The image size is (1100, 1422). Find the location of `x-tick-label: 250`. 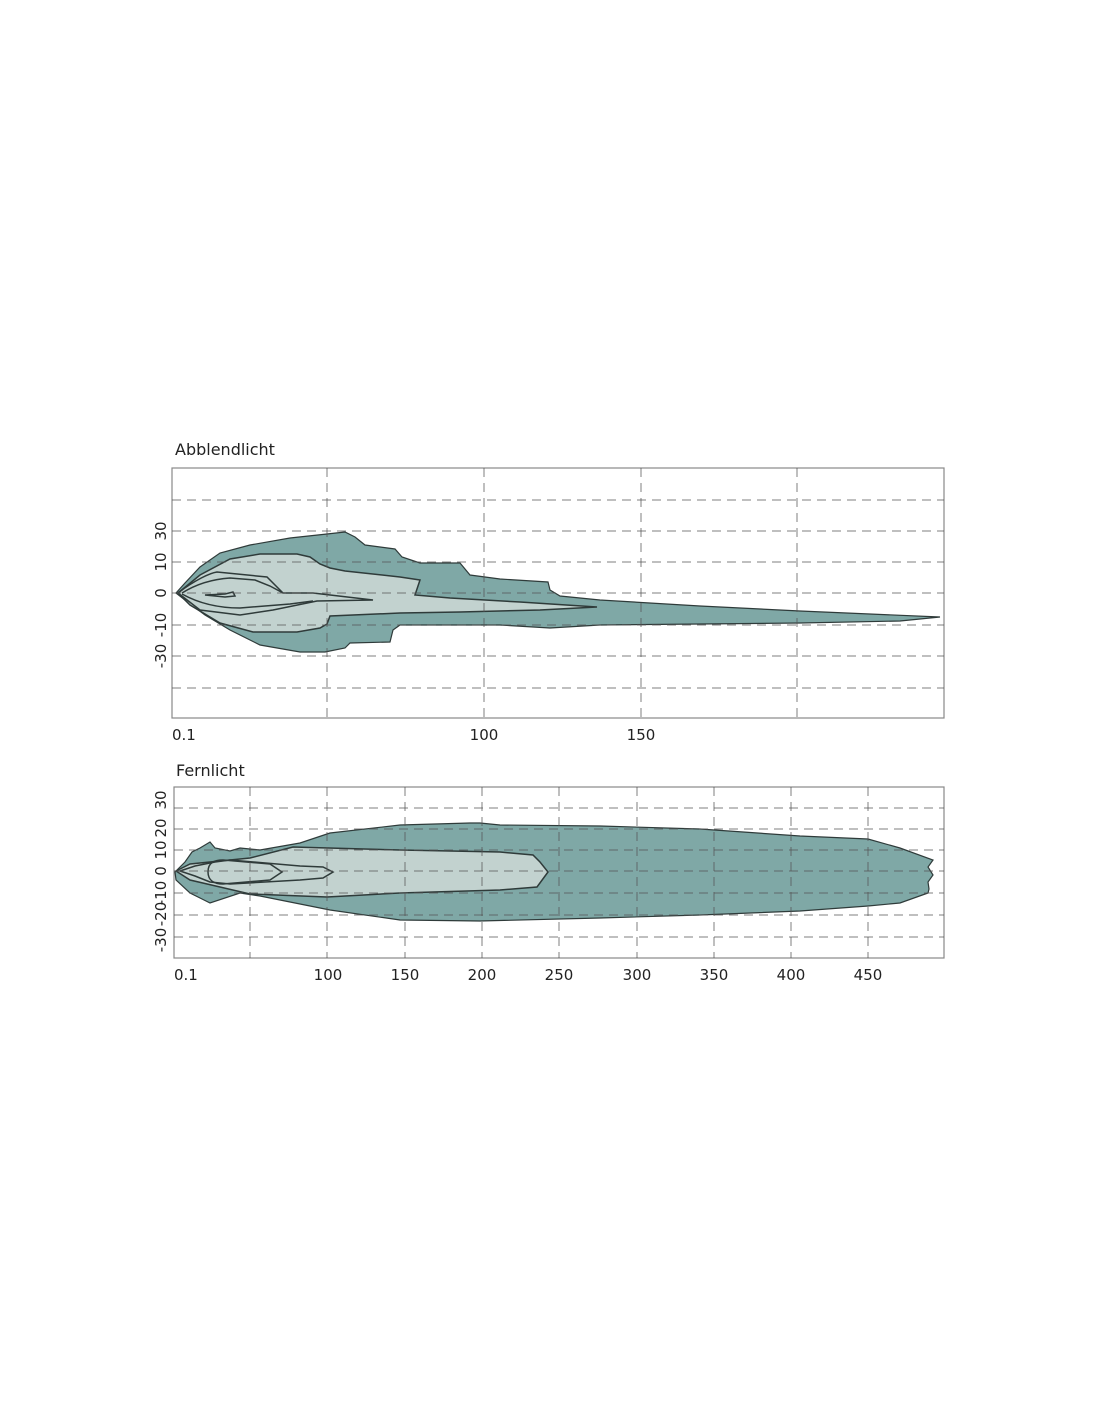

x-tick-label: 250 is located at coordinates (559, 975).